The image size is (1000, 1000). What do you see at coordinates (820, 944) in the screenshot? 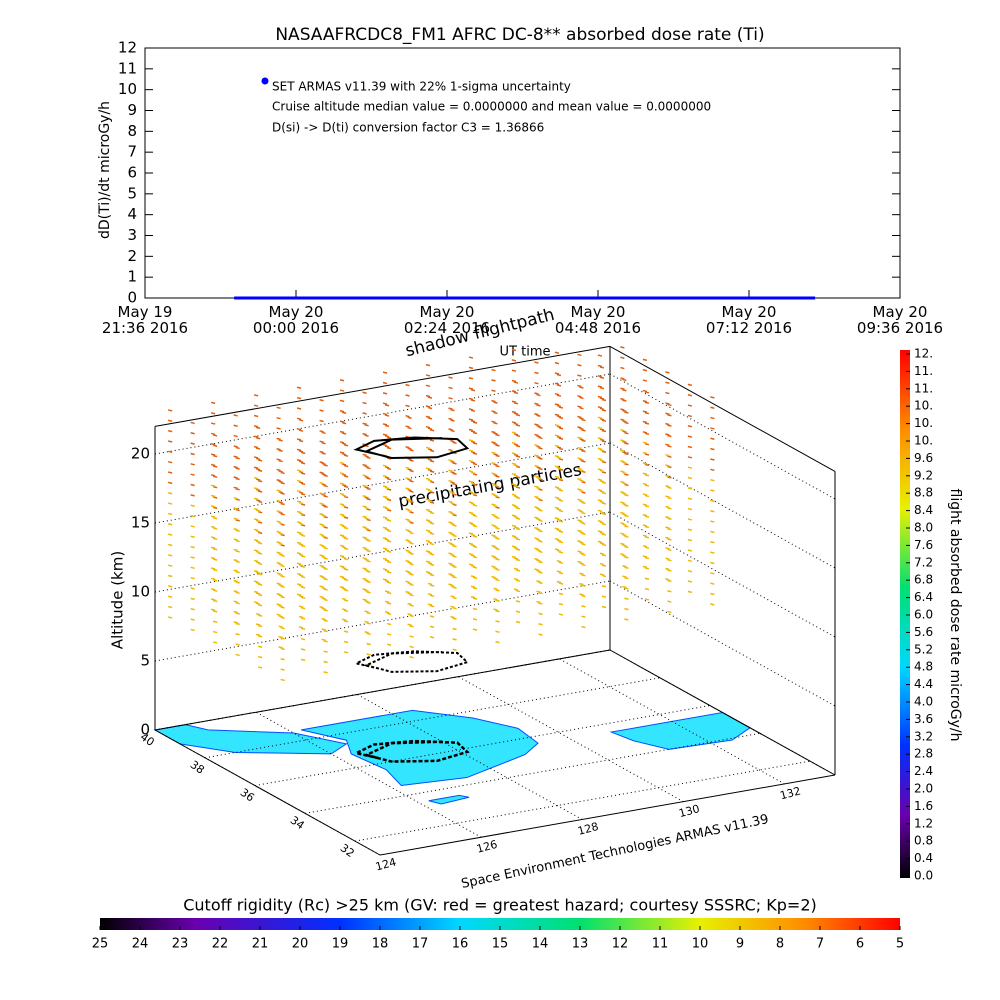
I see `colorbar-tick-label: 7` at bounding box center [820, 944].